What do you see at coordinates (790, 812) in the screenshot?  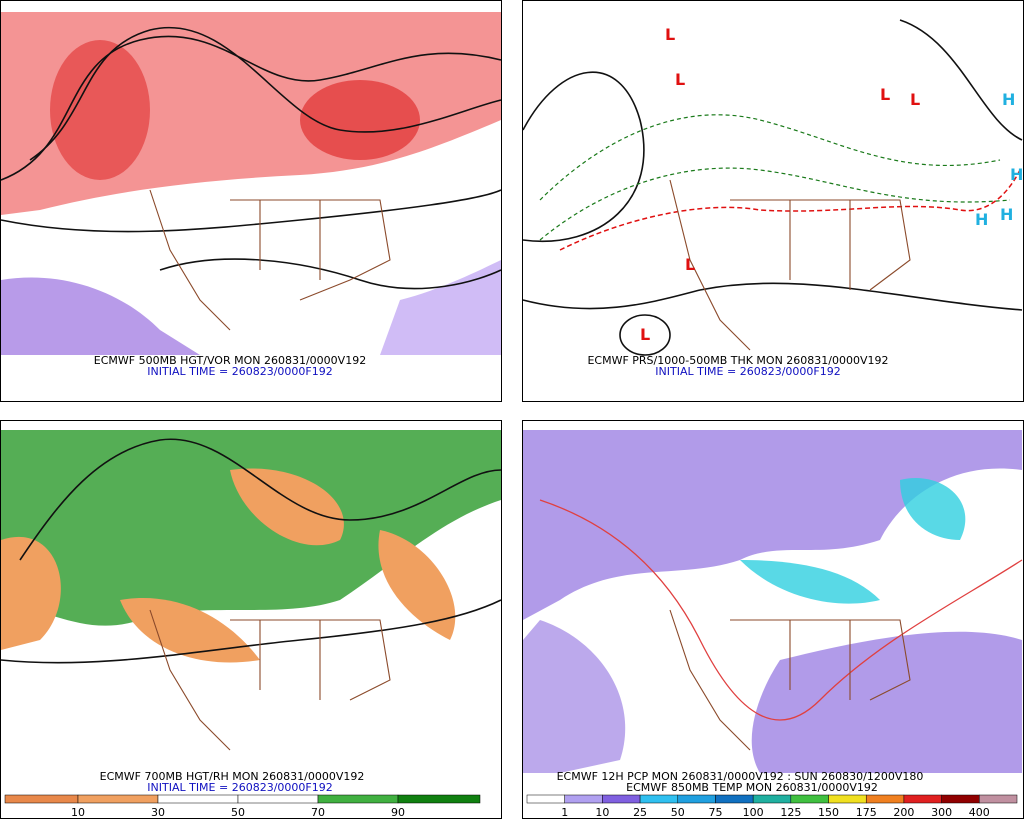 I see `colorbar-label: 125` at bounding box center [790, 812].